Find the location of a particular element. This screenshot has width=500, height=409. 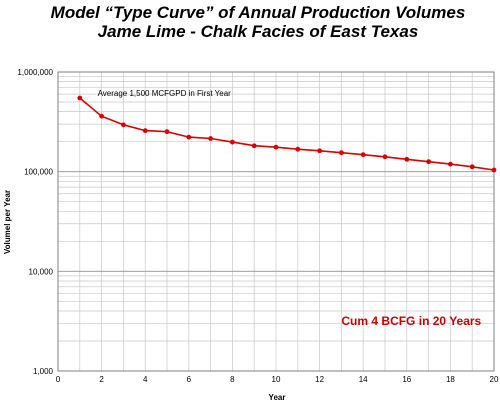

x-tick-label: 20 is located at coordinates (494, 379).